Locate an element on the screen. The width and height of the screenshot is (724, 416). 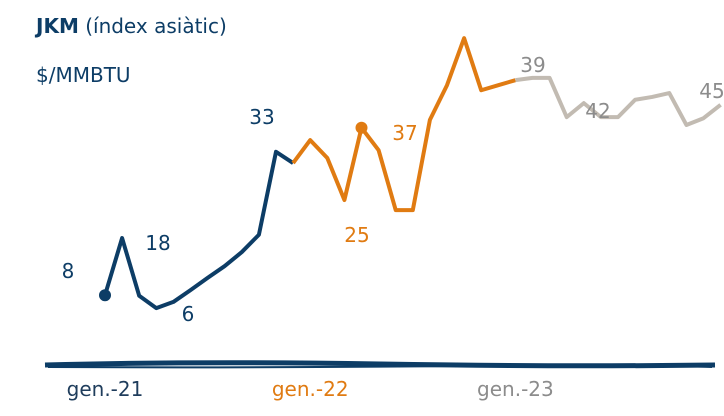
annotation: 8 is located at coordinates (68, 271).